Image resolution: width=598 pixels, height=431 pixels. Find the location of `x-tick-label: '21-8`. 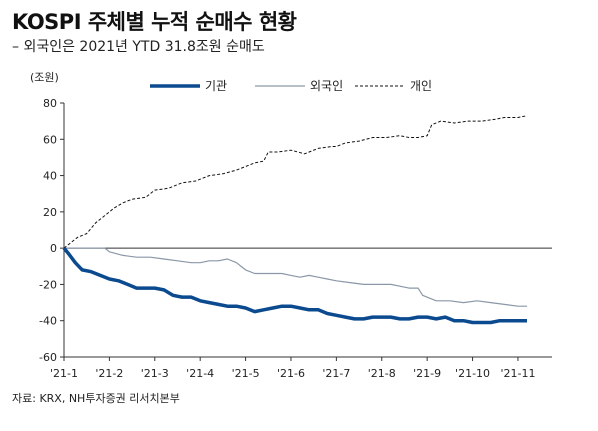

x-tick-label: '21-8 is located at coordinates (382, 373).